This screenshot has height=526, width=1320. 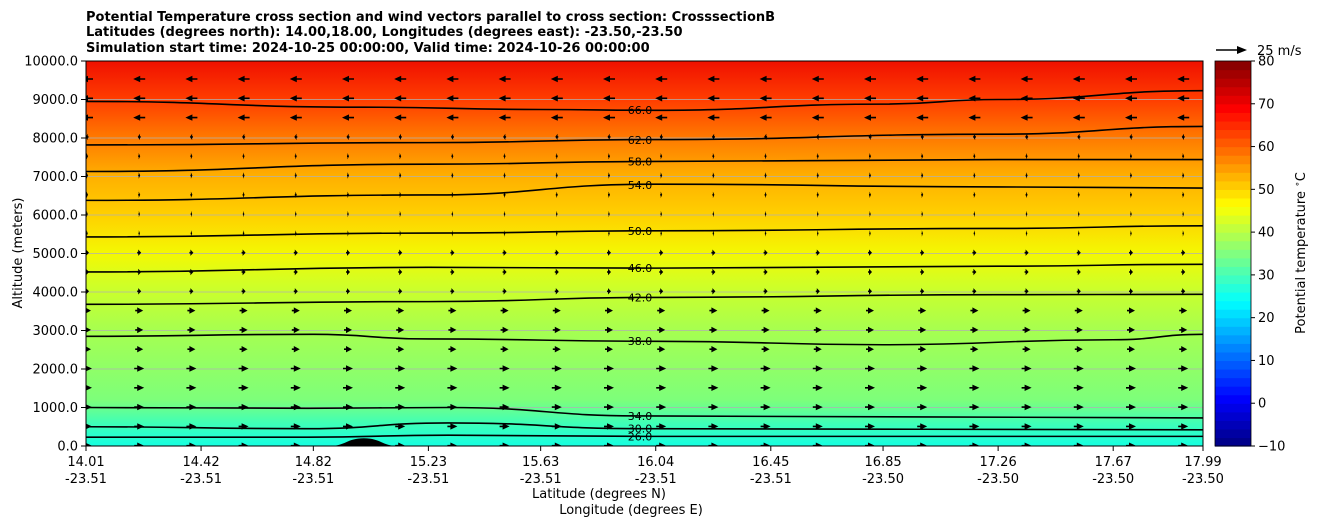 I want to click on x-axis-label-longitude: Longitude (degrees E), so click(x=631, y=510).